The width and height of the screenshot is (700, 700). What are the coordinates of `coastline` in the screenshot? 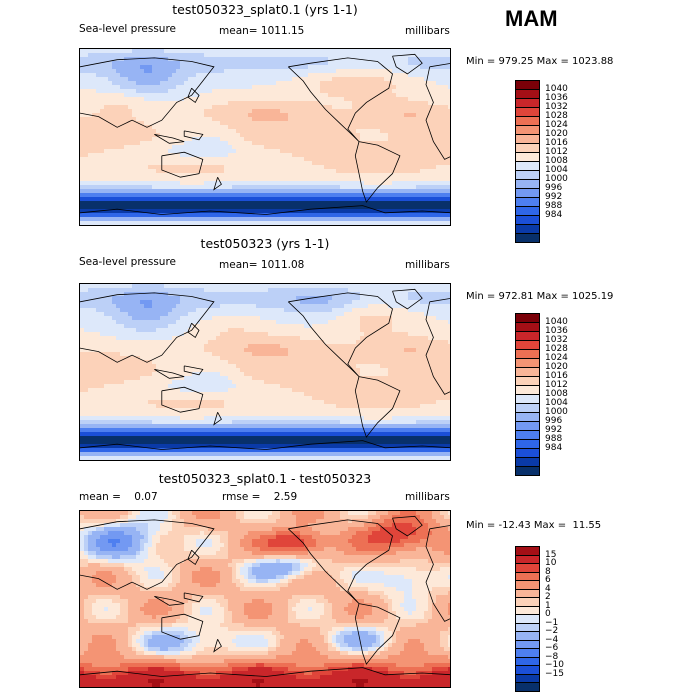 It's located at (265, 210).